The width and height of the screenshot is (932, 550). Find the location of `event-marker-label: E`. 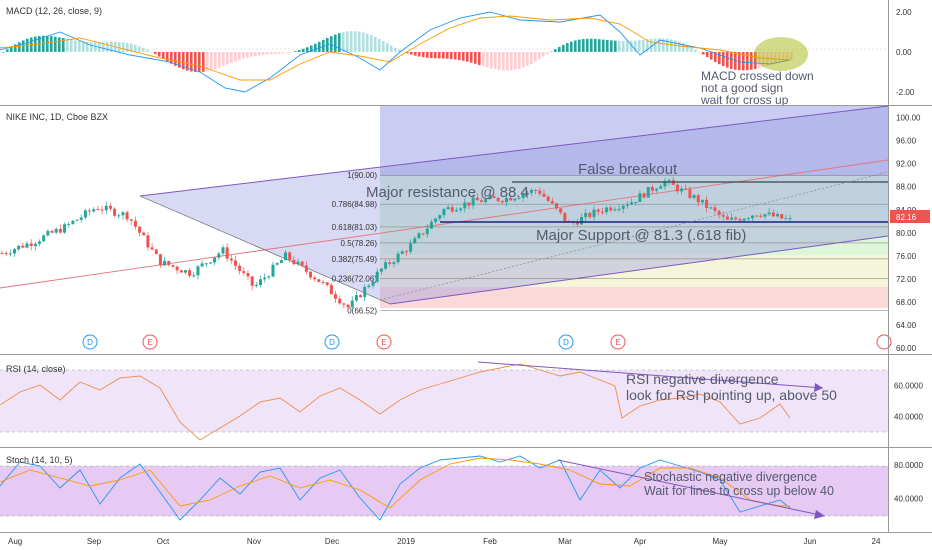

event-marker-label: E is located at coordinates (149, 342).